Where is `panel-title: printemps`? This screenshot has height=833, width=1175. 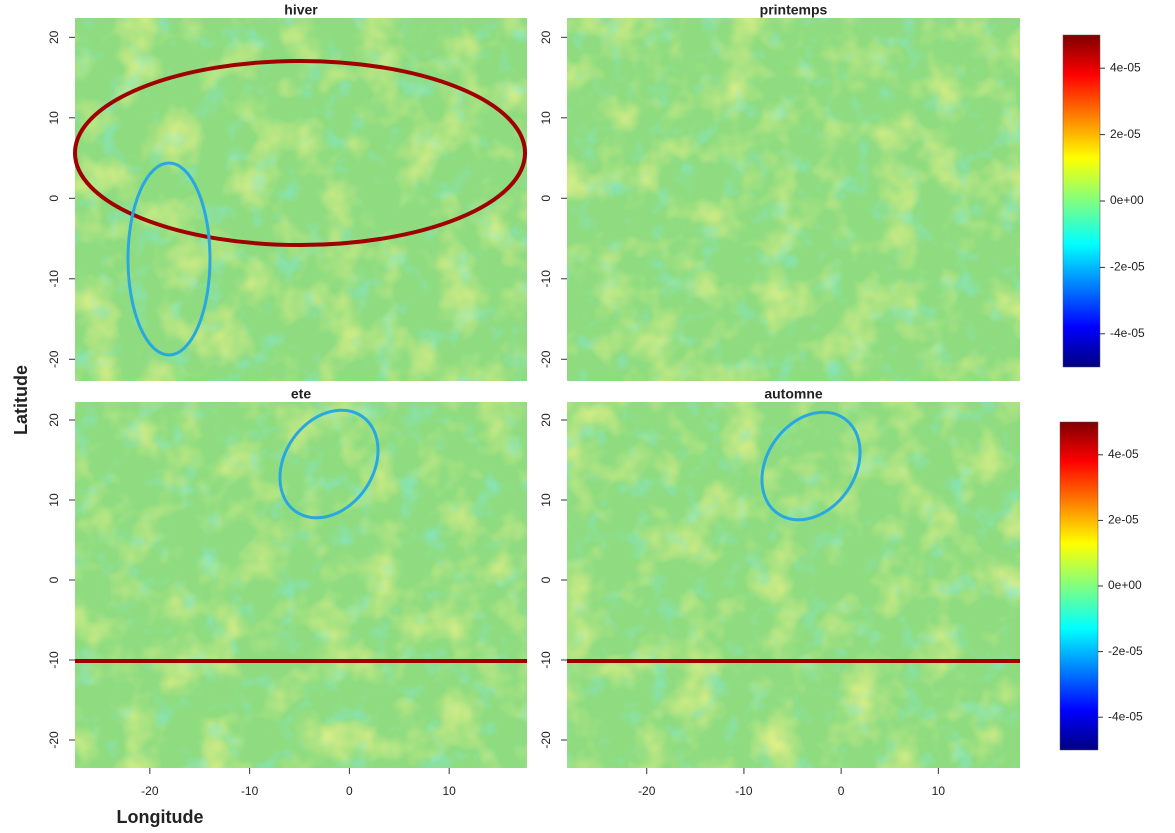
panel-title: printemps is located at coordinates (794, 10).